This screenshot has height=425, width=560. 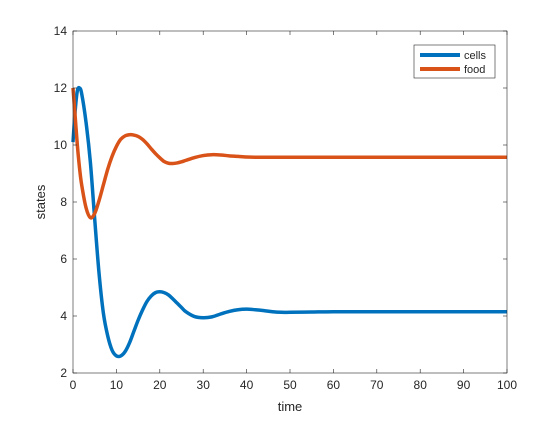 What do you see at coordinates (61, 88) in the screenshot?
I see `y-tick-label: 12` at bounding box center [61, 88].